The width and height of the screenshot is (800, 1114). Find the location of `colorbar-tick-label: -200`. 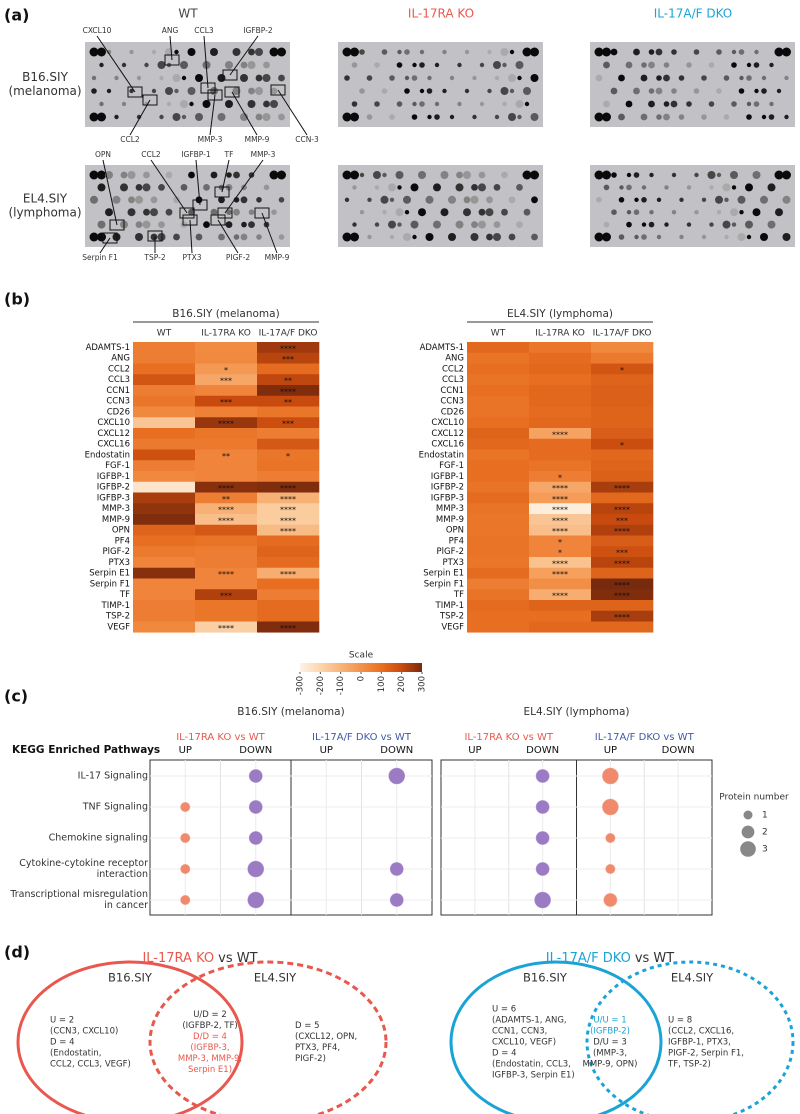

colorbar-tick-label: -200 is located at coordinates (321, 685).